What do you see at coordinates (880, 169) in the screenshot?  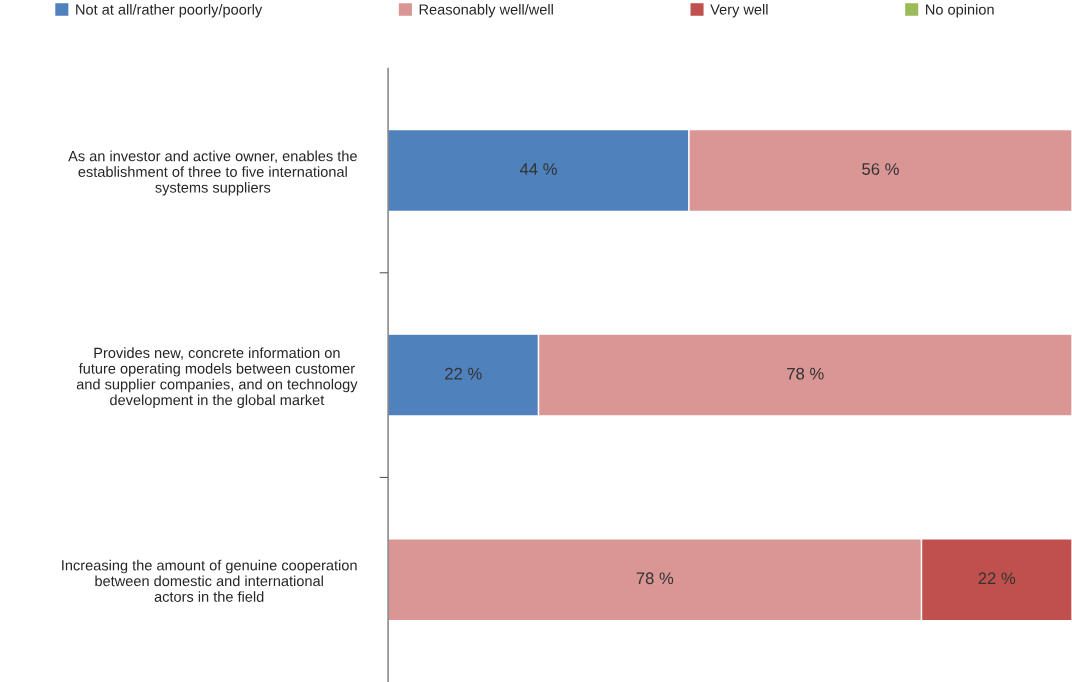 I see `data-label: 56 %` at bounding box center [880, 169].